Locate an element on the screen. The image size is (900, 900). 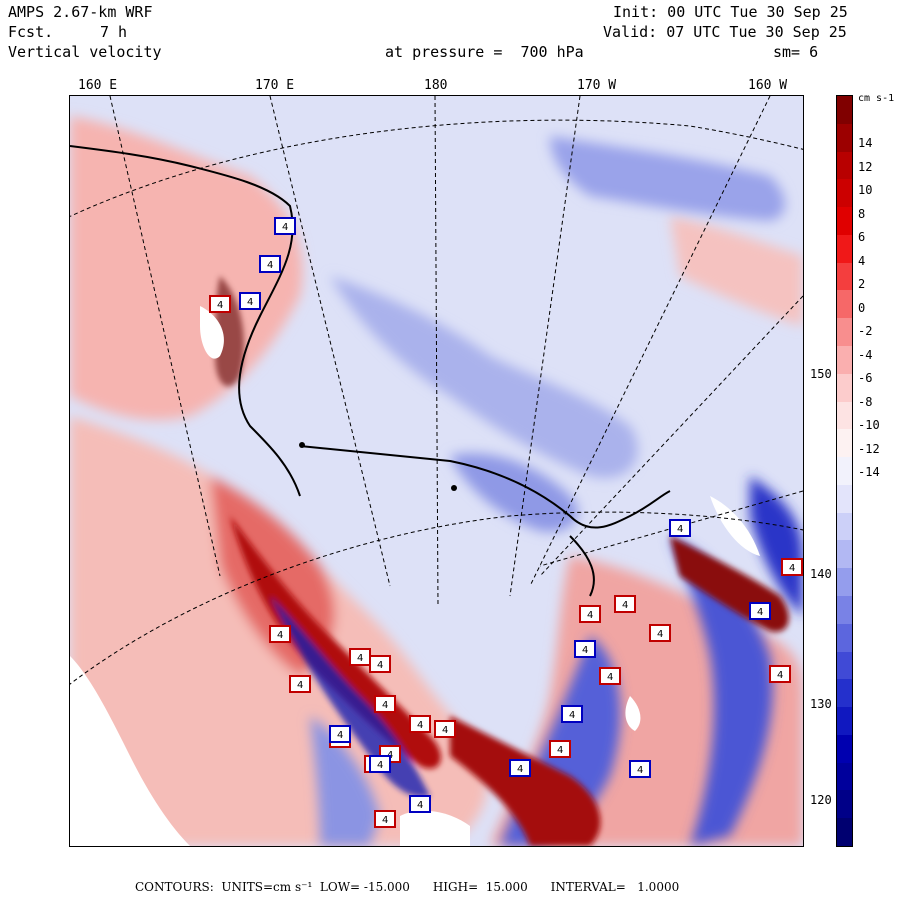
colorbar is located at coordinates (844, 471).